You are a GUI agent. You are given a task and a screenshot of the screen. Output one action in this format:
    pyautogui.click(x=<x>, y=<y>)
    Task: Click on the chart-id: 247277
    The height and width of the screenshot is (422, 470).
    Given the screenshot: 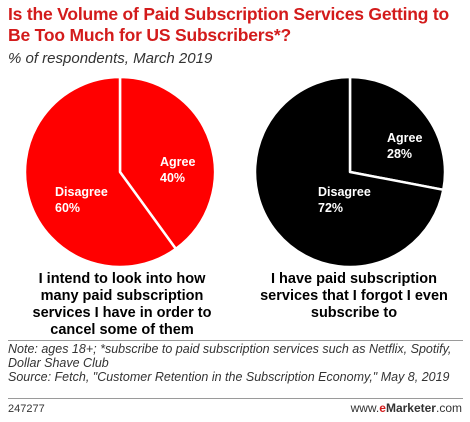 What is the action you would take?
    pyautogui.click(x=26, y=409)
    